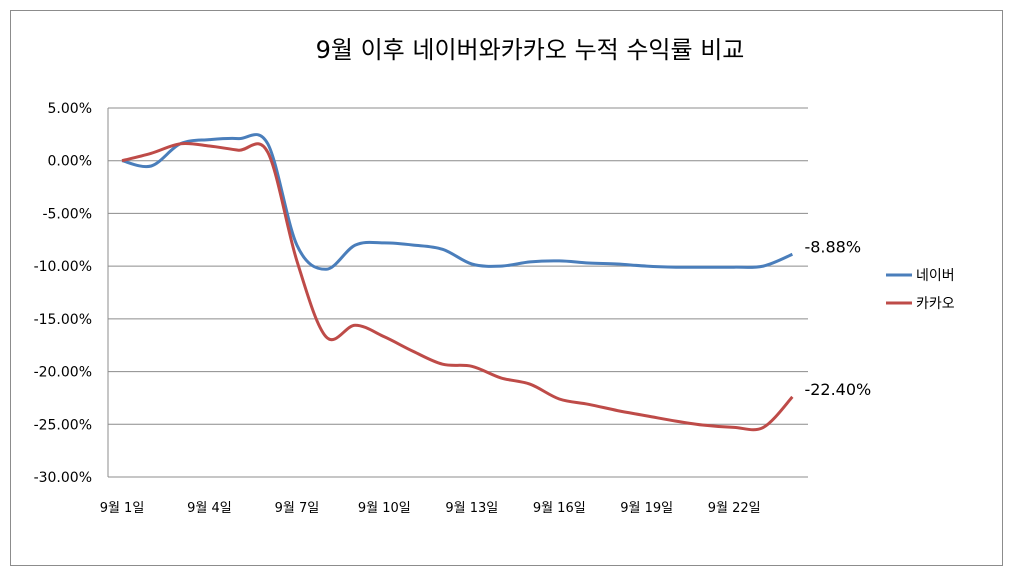 This screenshot has height=575, width=1015. I want to click on x-tick-label: 9월 19일, so click(646, 508).